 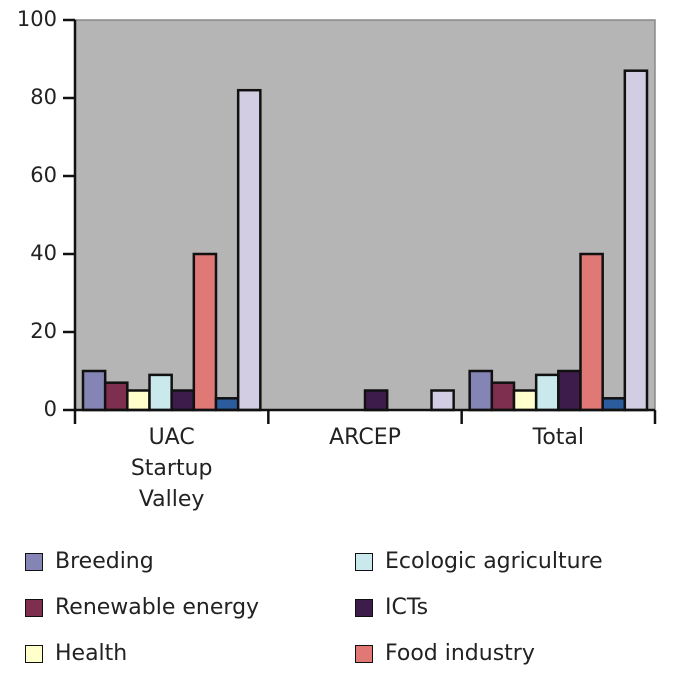 I want to click on legend-label: Ecologic agriculture, so click(x=494, y=561).